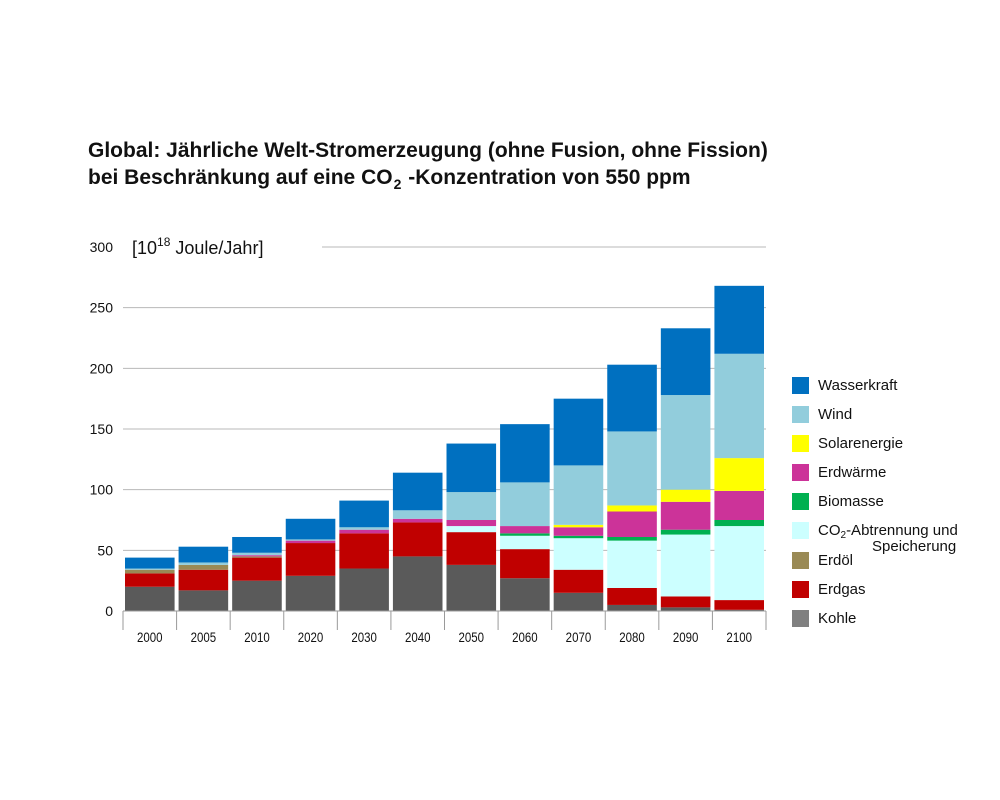 Image resolution: width=1000 pixels, height=800 pixels. What do you see at coordinates (902, 531) in the screenshot?
I see `legend-label-post: -Abtrennung und` at bounding box center [902, 531].